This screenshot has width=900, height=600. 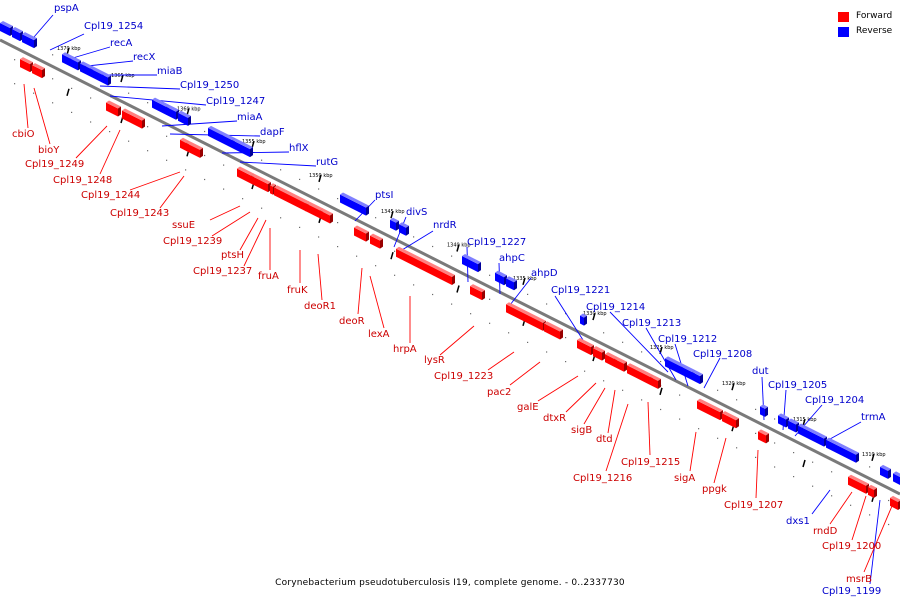 I want to click on forward-gene-label: Cpl19_1216, so click(x=602, y=478).